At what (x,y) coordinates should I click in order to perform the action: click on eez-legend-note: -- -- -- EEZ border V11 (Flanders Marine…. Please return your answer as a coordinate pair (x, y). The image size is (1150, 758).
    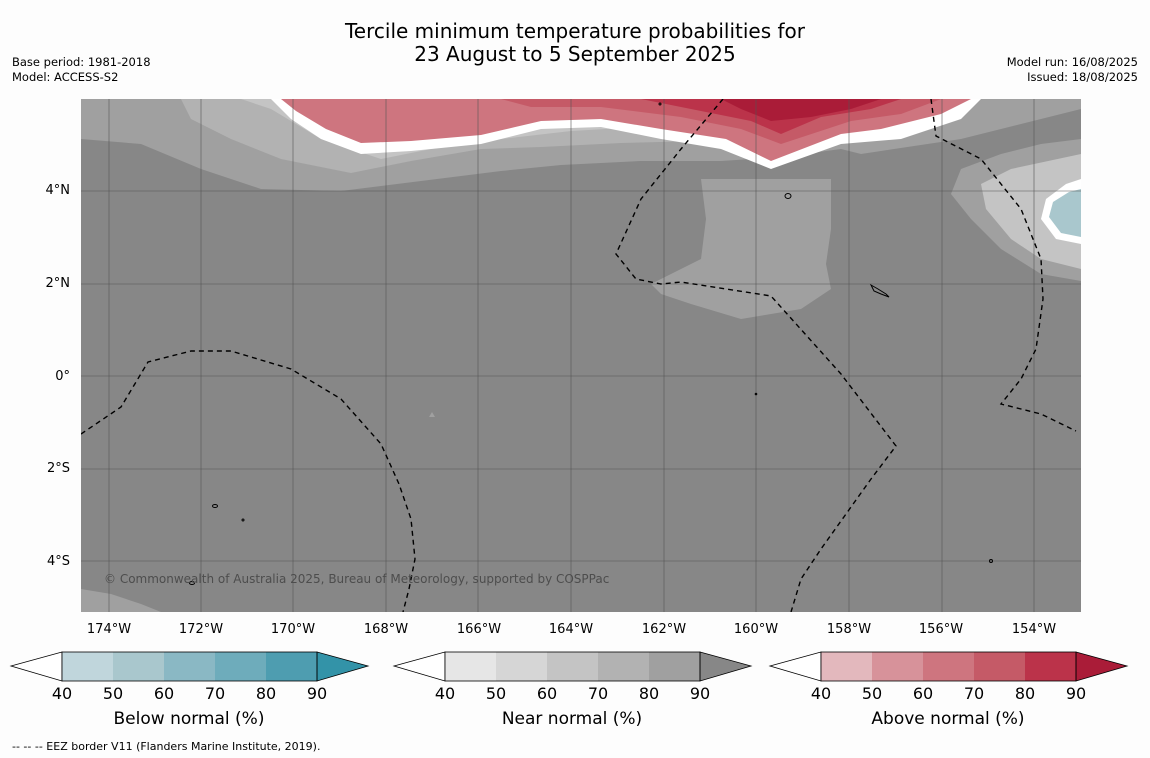
    Looking at the image, I should click on (166, 746).